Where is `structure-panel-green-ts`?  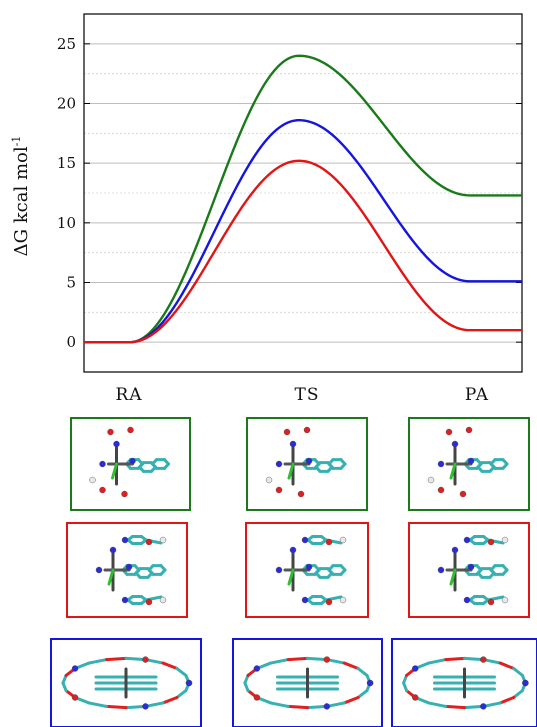
structure-panel-green-ts is located at coordinates (307, 464).